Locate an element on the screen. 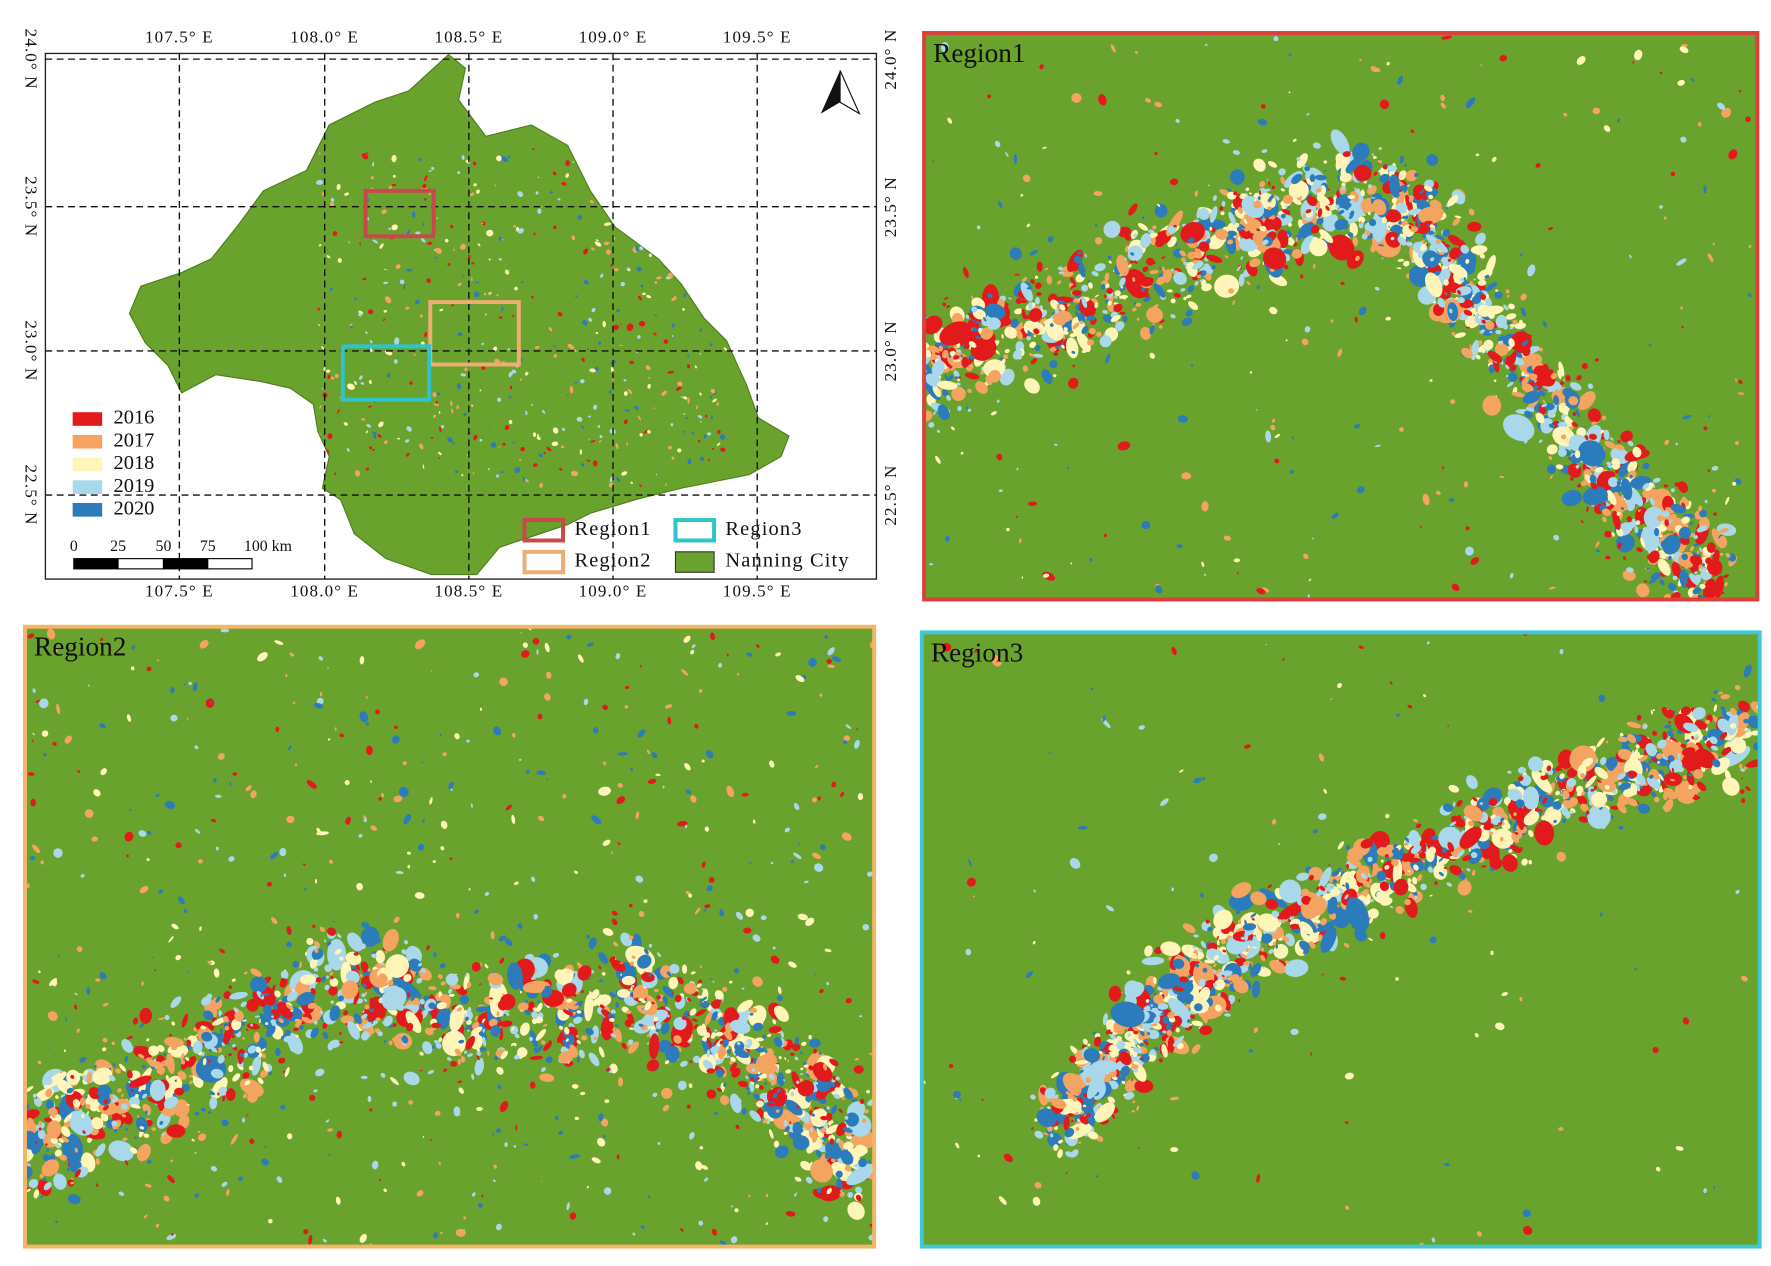 This screenshot has height=1266, width=1771. year-swatch is located at coordinates (87, 419).